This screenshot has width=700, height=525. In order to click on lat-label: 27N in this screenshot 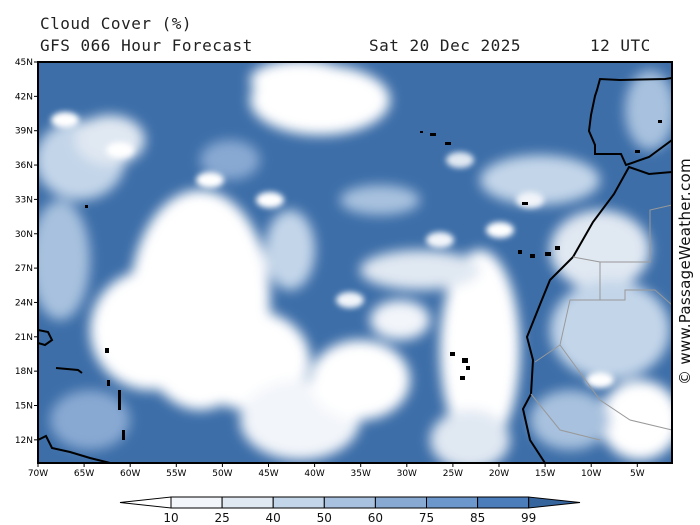, I will do `click(24, 269)`.